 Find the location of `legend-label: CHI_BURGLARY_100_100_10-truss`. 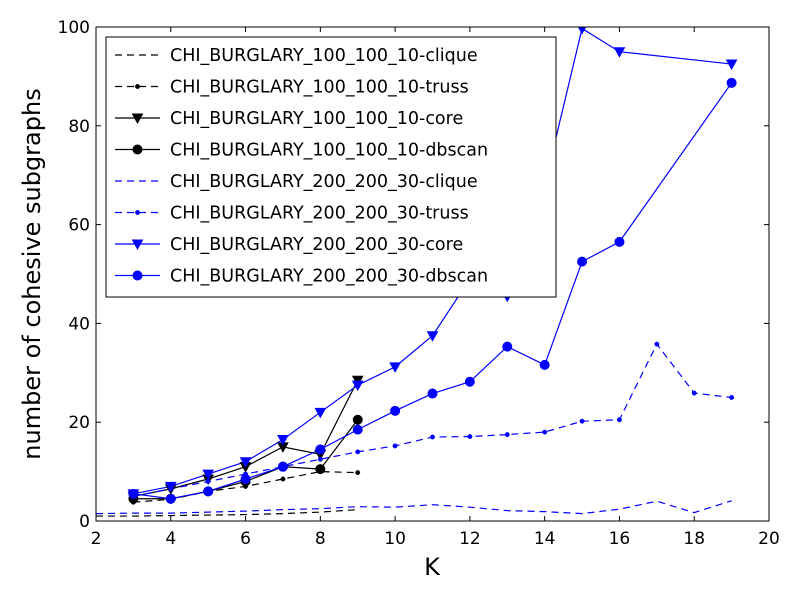

legend-label: CHI_BURGLARY_100_100_10-truss is located at coordinates (319, 88).